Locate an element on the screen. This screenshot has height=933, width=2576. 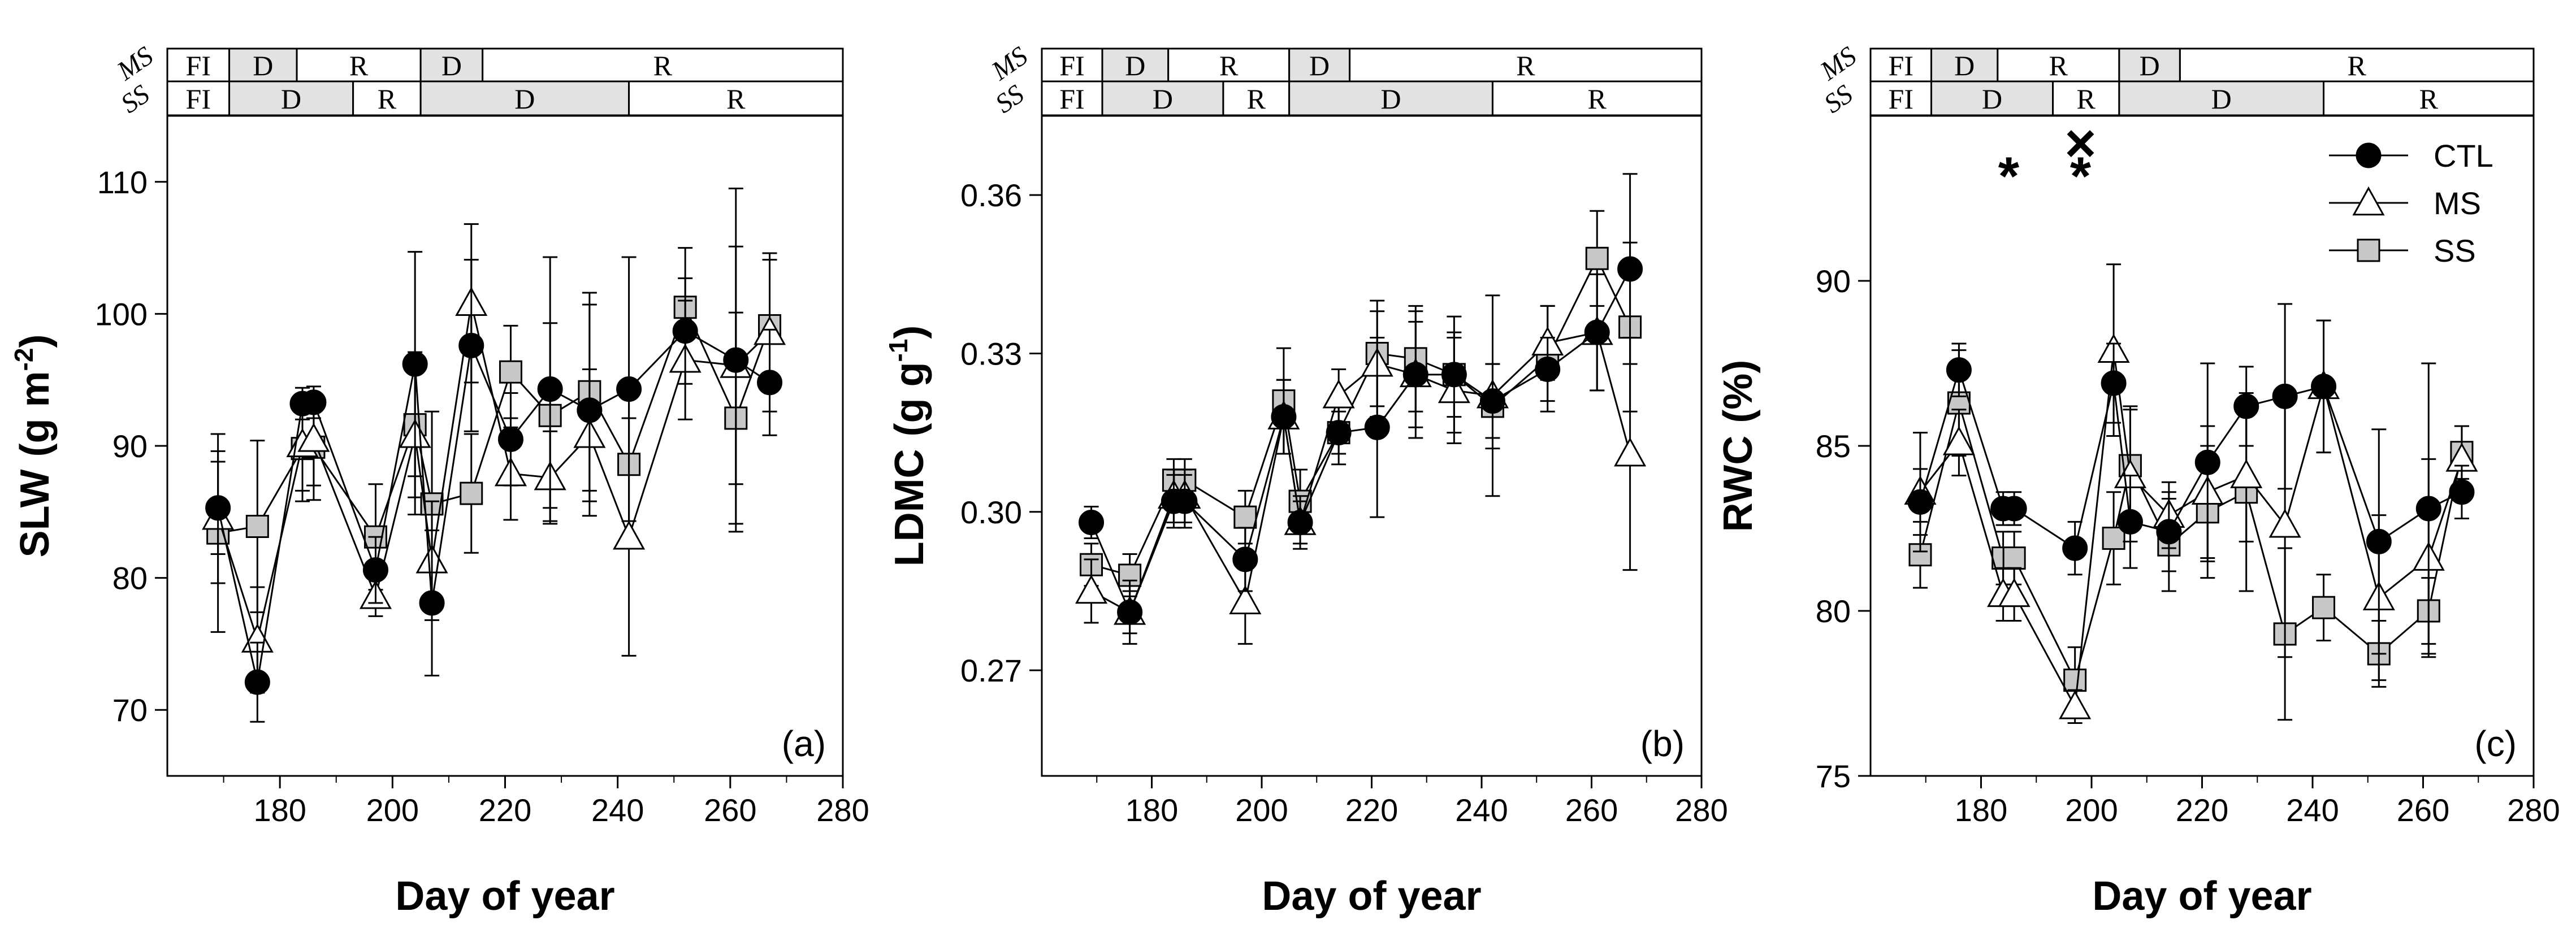
y-tick-label: 70 is located at coordinates (130, 710).